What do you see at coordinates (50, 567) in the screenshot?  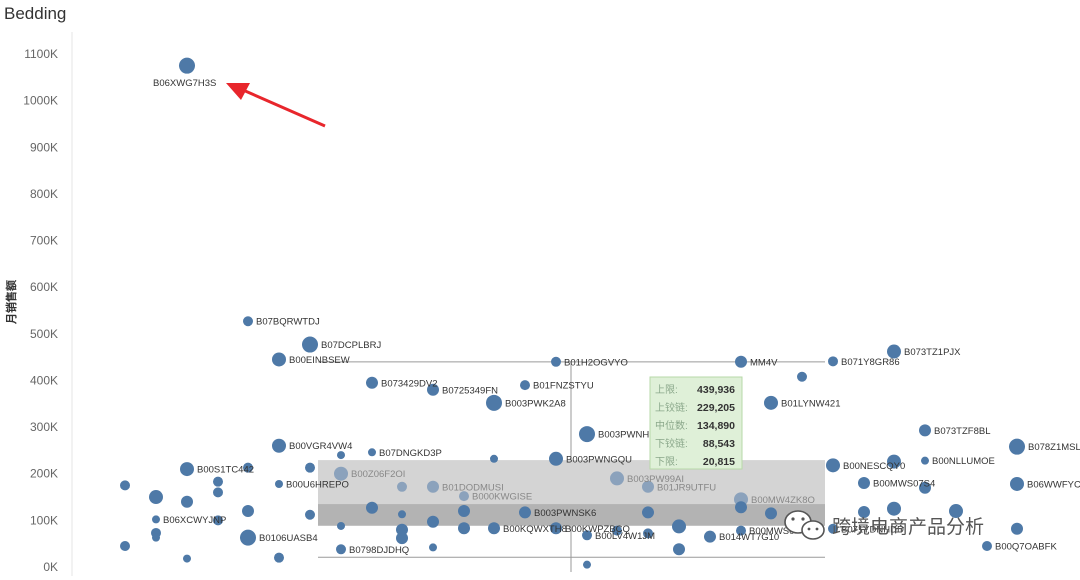 I see `y-tick-label: 0K` at bounding box center [50, 567].